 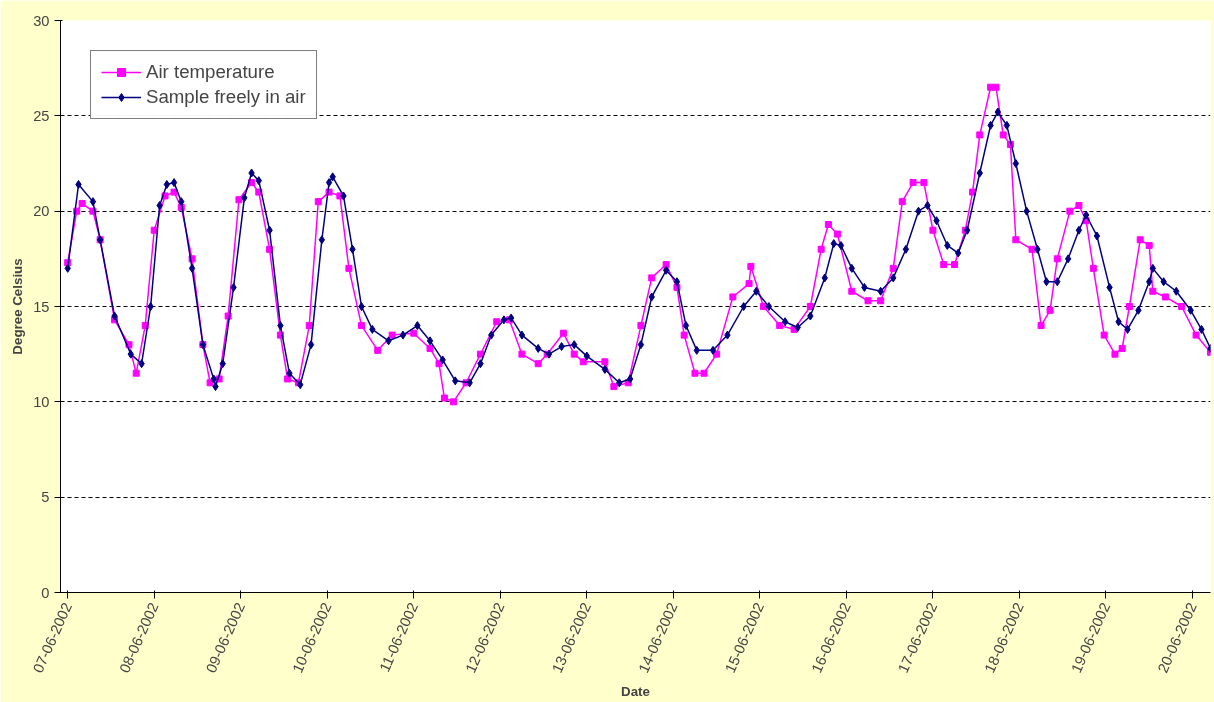 What do you see at coordinates (41, 401) in the screenshot?
I see `y-tick-label: 10` at bounding box center [41, 401].